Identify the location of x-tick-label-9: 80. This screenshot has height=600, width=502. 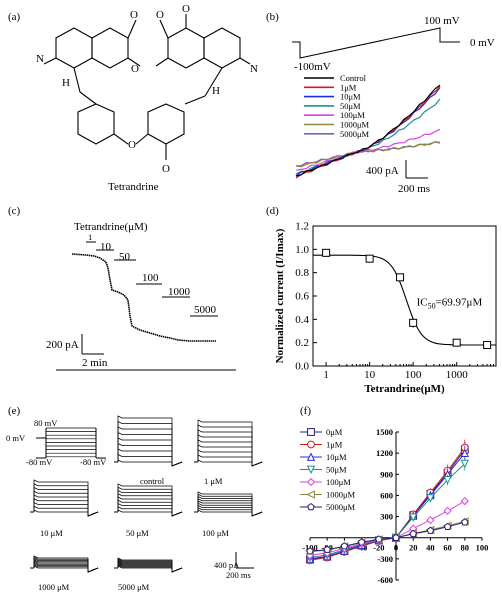
(465, 548).